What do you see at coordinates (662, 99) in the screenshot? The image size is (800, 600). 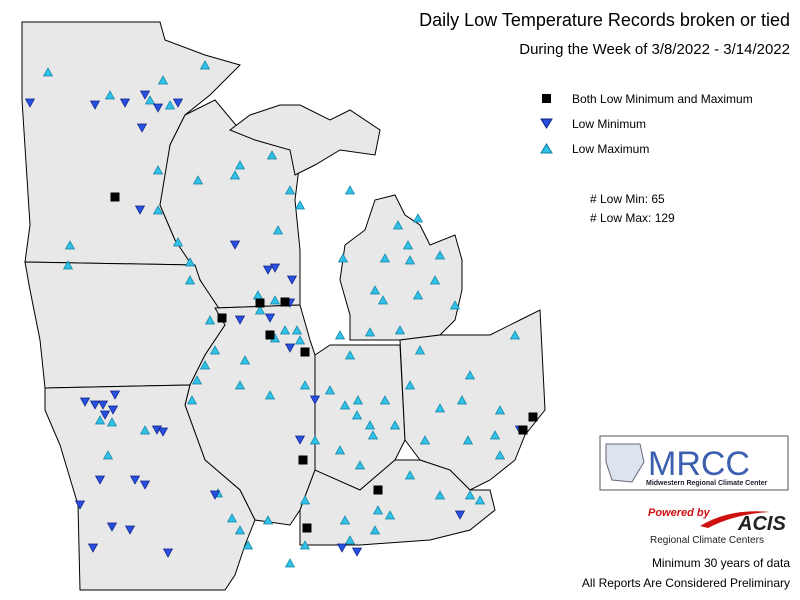 I see `legend-entry: Both Low Minimum and Maximum` at bounding box center [662, 99].